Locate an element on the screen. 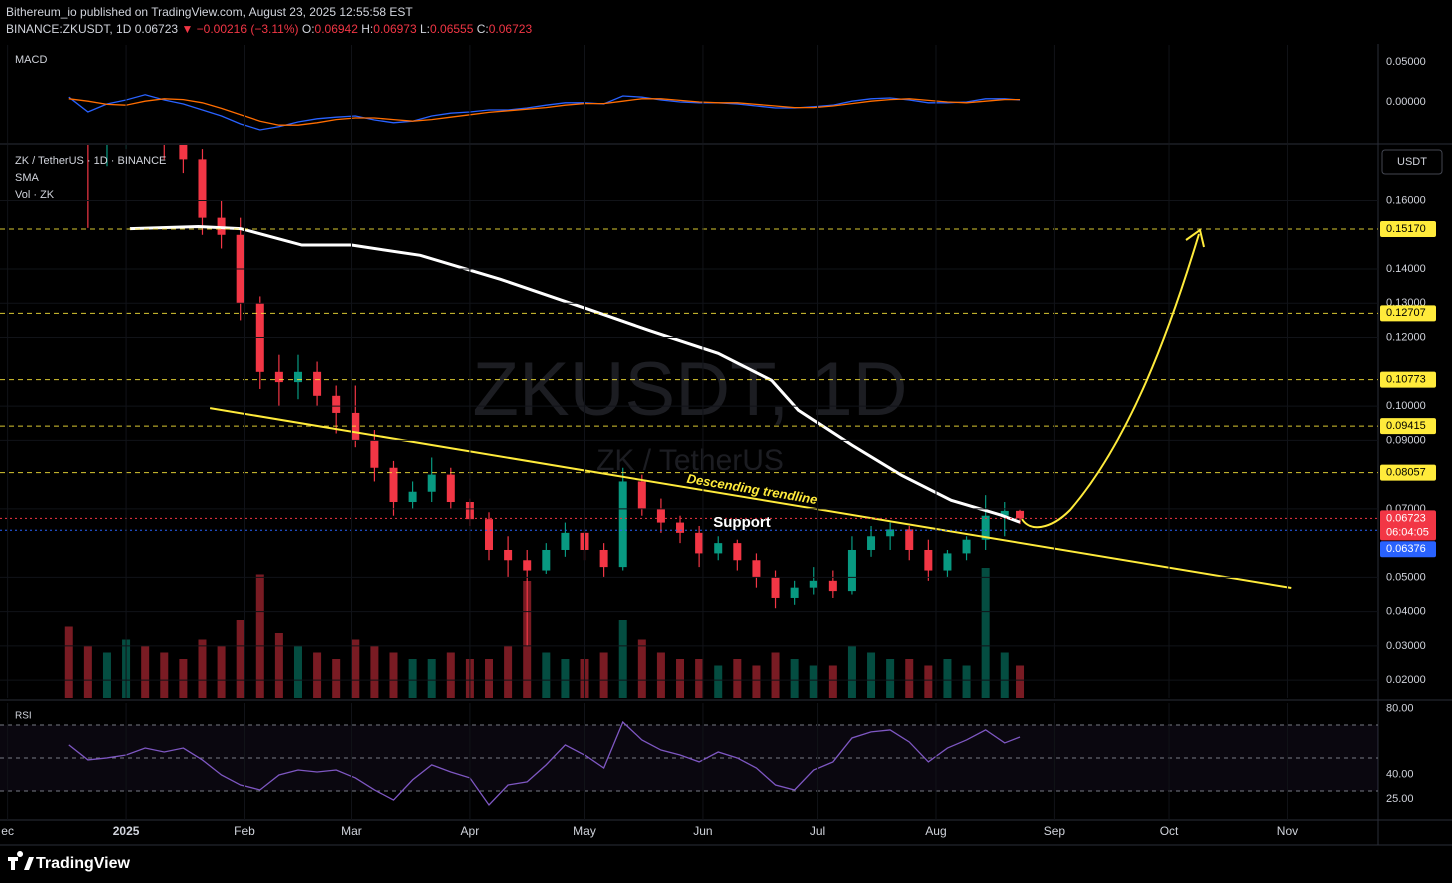  y-tick-label: 25.00 is located at coordinates (1400, 799).